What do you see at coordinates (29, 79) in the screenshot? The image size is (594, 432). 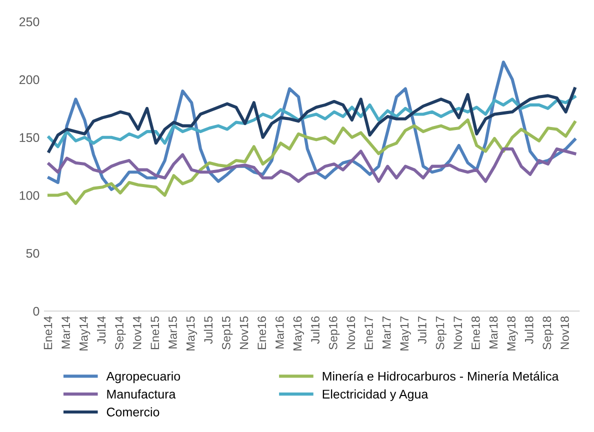 I see `y-tick-label: 200` at bounding box center [29, 79].